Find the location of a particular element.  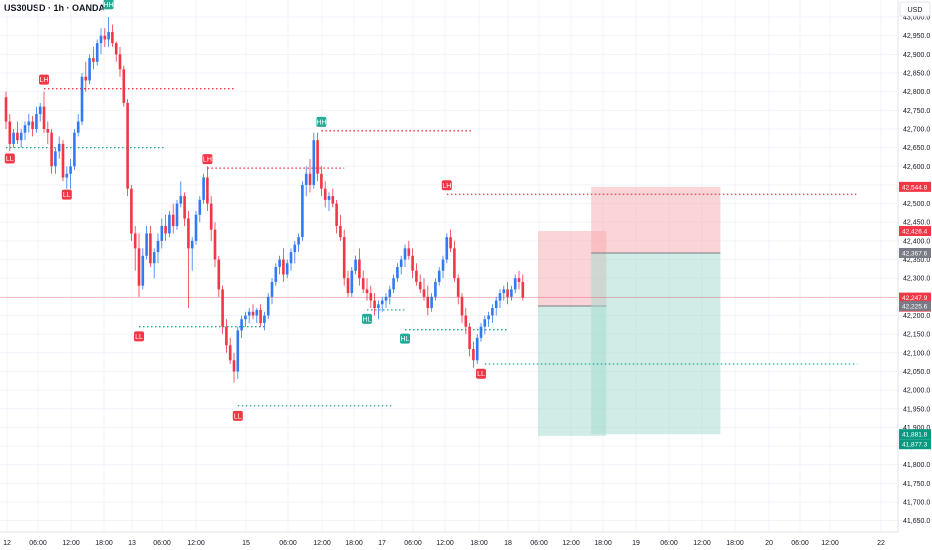

price-tag-label: 42,426.4 is located at coordinates (915, 232).